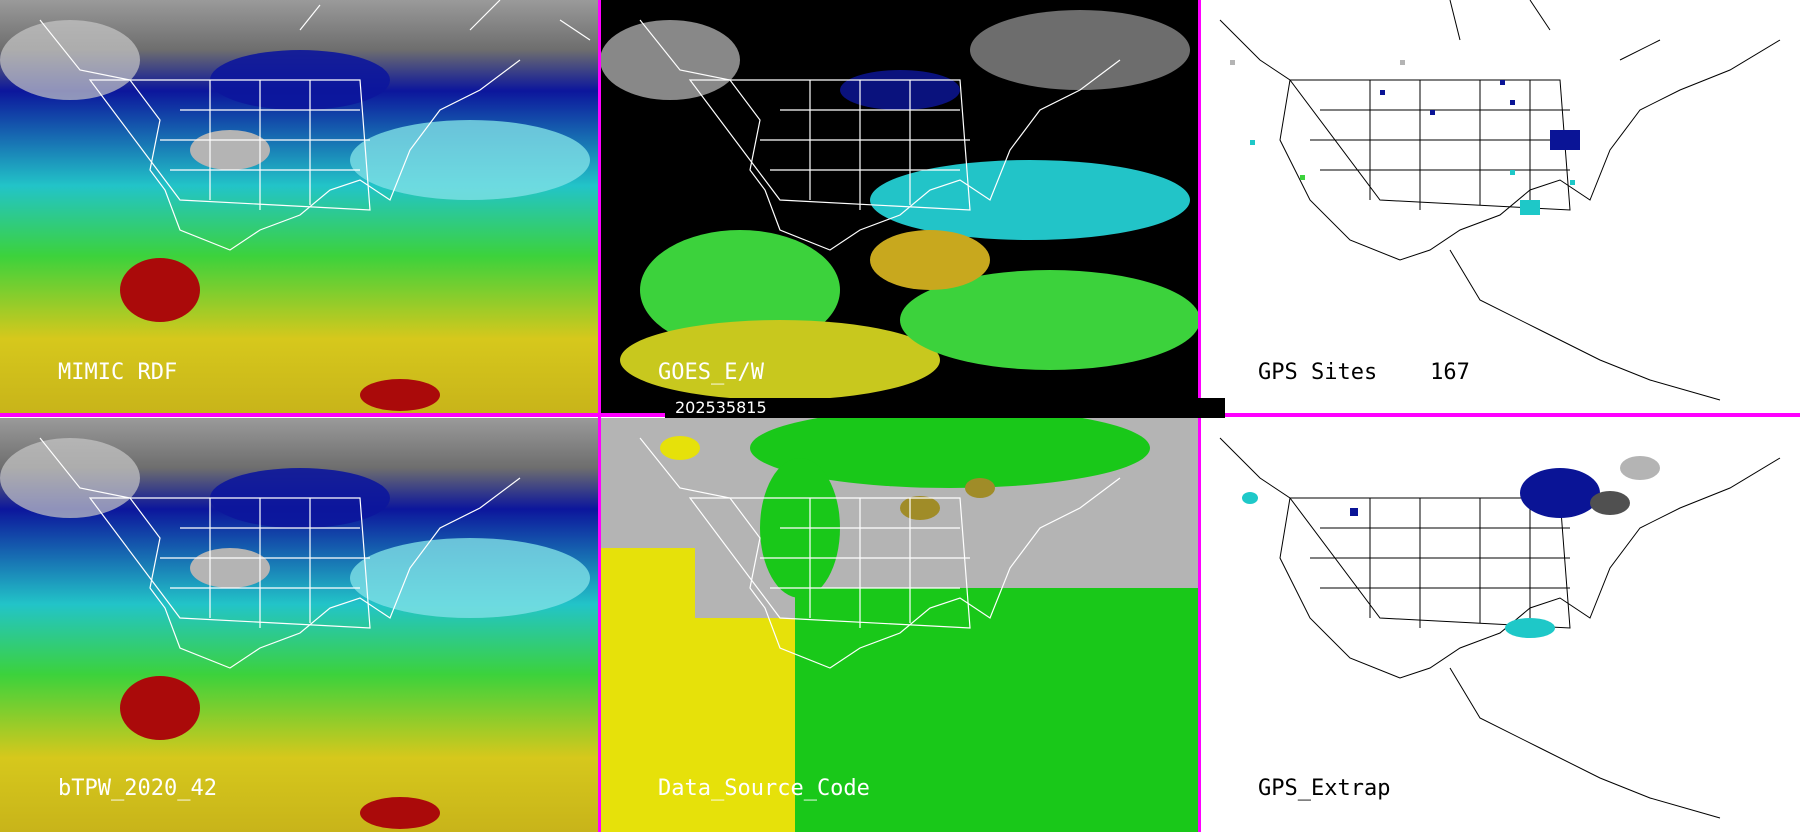  What do you see at coordinates (599, 416) in the screenshot?
I see `panel-divider-vertical-left` at bounding box center [599, 416].